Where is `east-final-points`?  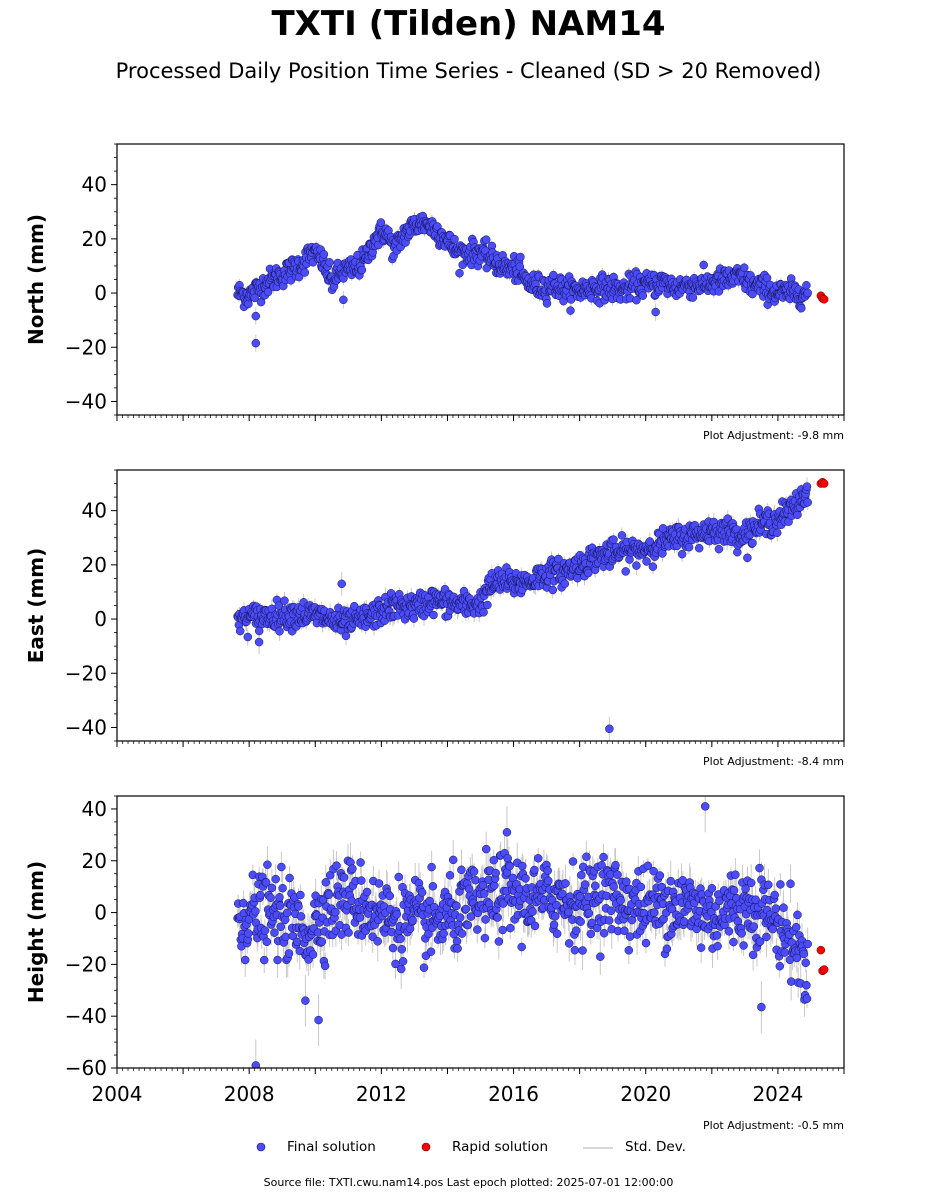 east-final-points is located at coordinates (522, 608).